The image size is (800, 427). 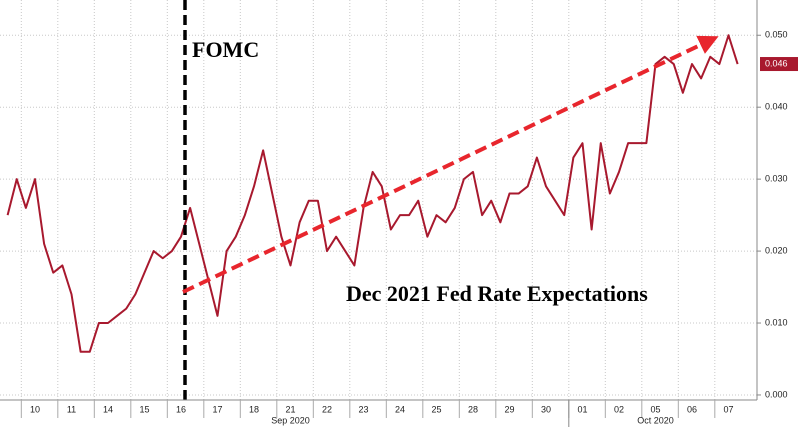 What do you see at coordinates (290, 409) in the screenshot?
I see `x-tick-label: 21` at bounding box center [290, 409].